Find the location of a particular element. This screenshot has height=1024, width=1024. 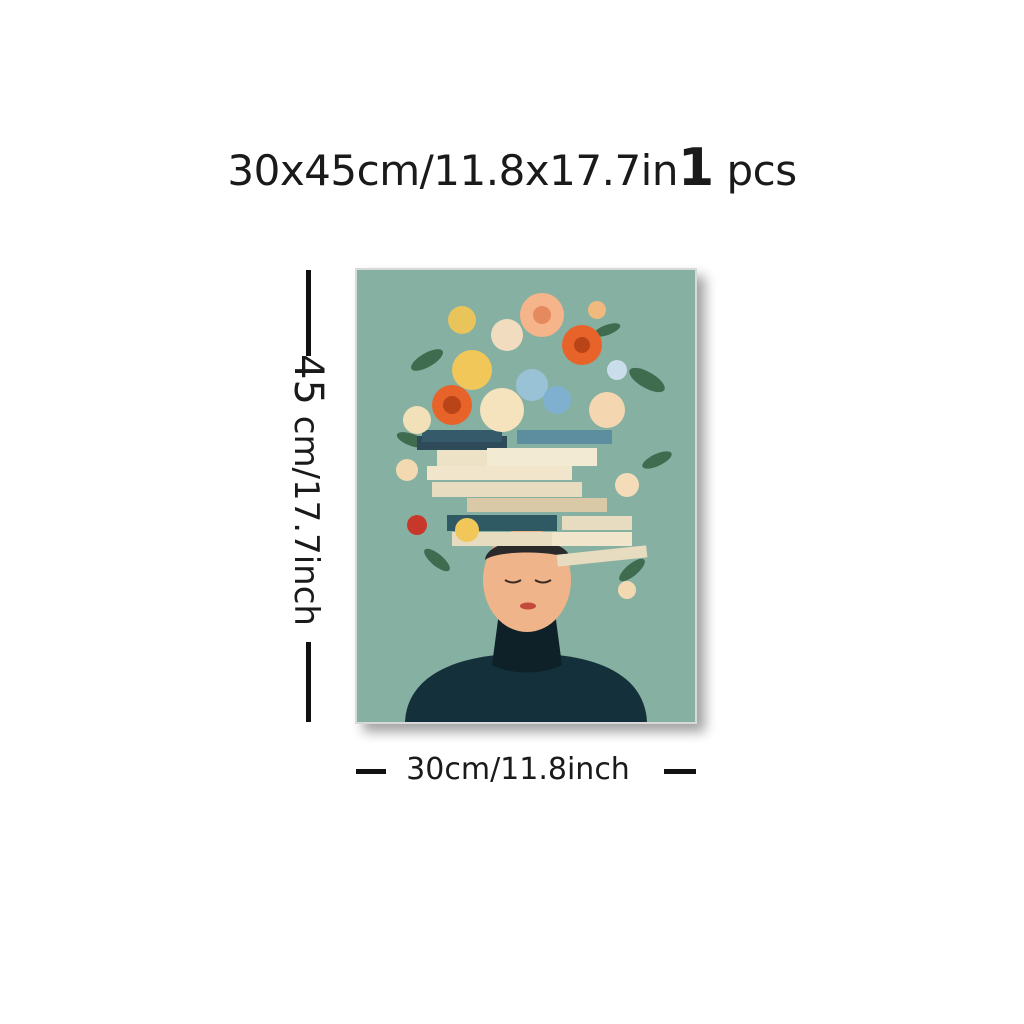

width-dimension-line-left is located at coordinates (371, 771).